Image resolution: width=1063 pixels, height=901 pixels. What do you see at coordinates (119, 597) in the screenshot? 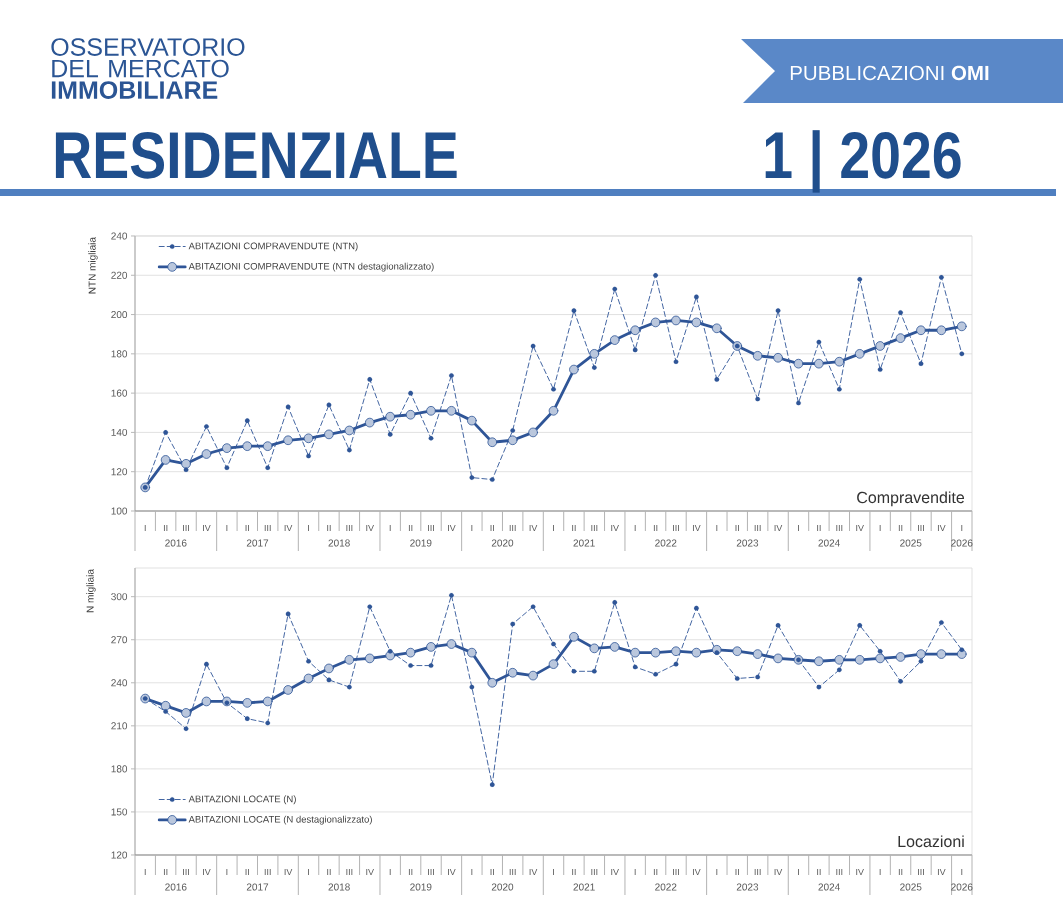
I see `y-tick-label: 300` at bounding box center [119, 597].